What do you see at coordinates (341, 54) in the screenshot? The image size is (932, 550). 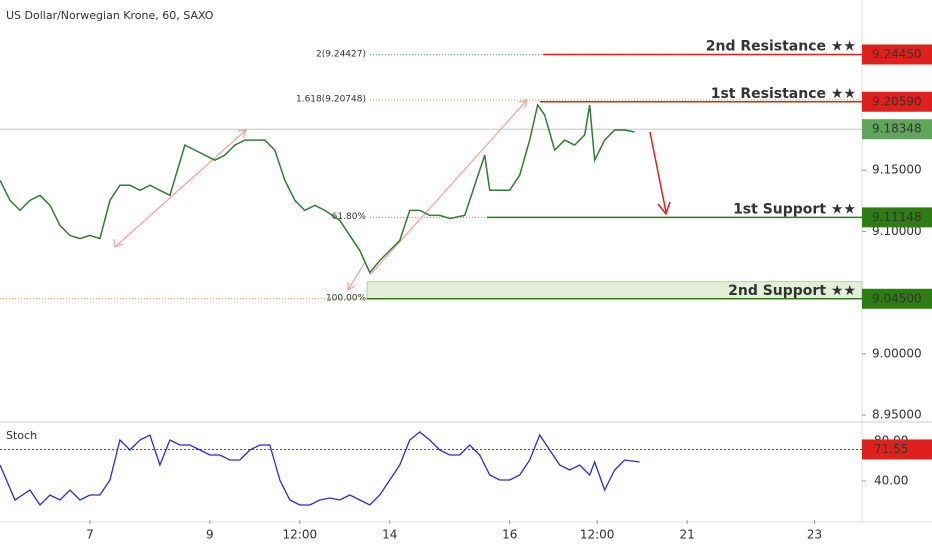 I see `fib-label: 2(9.24427)` at bounding box center [341, 54].